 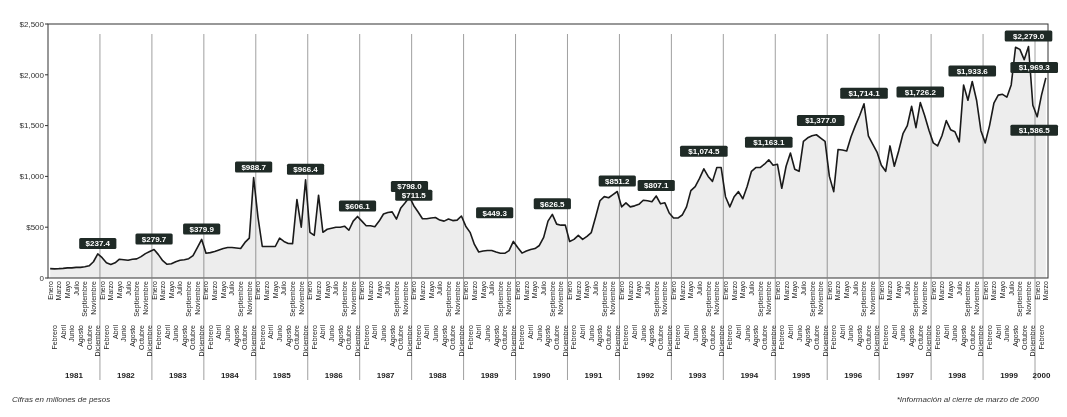 I want to click on data-label: $449.3, so click(x=495, y=213).